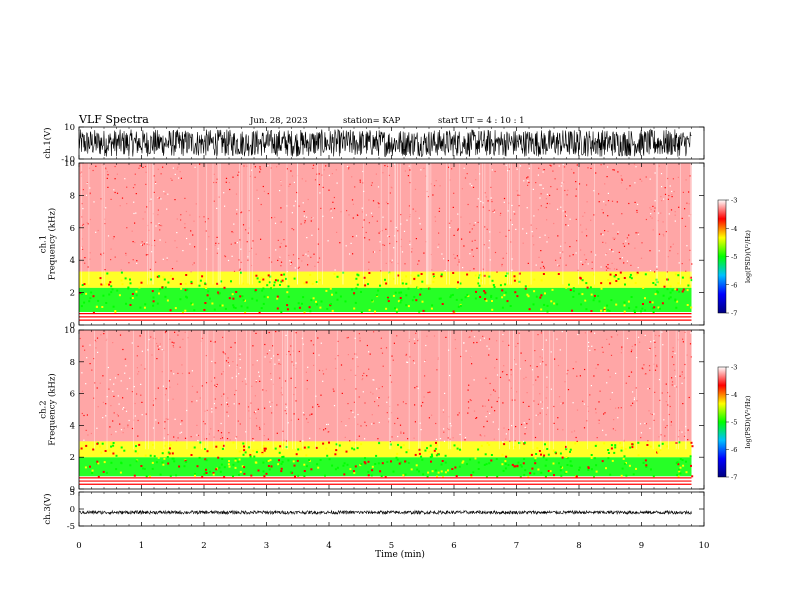 Image resolution: width=792 pixels, height=612 pixels. What do you see at coordinates (734, 257) in the screenshot?
I see `ch1-spectrogram-colorbar-tick-label: -5` at bounding box center [734, 257].